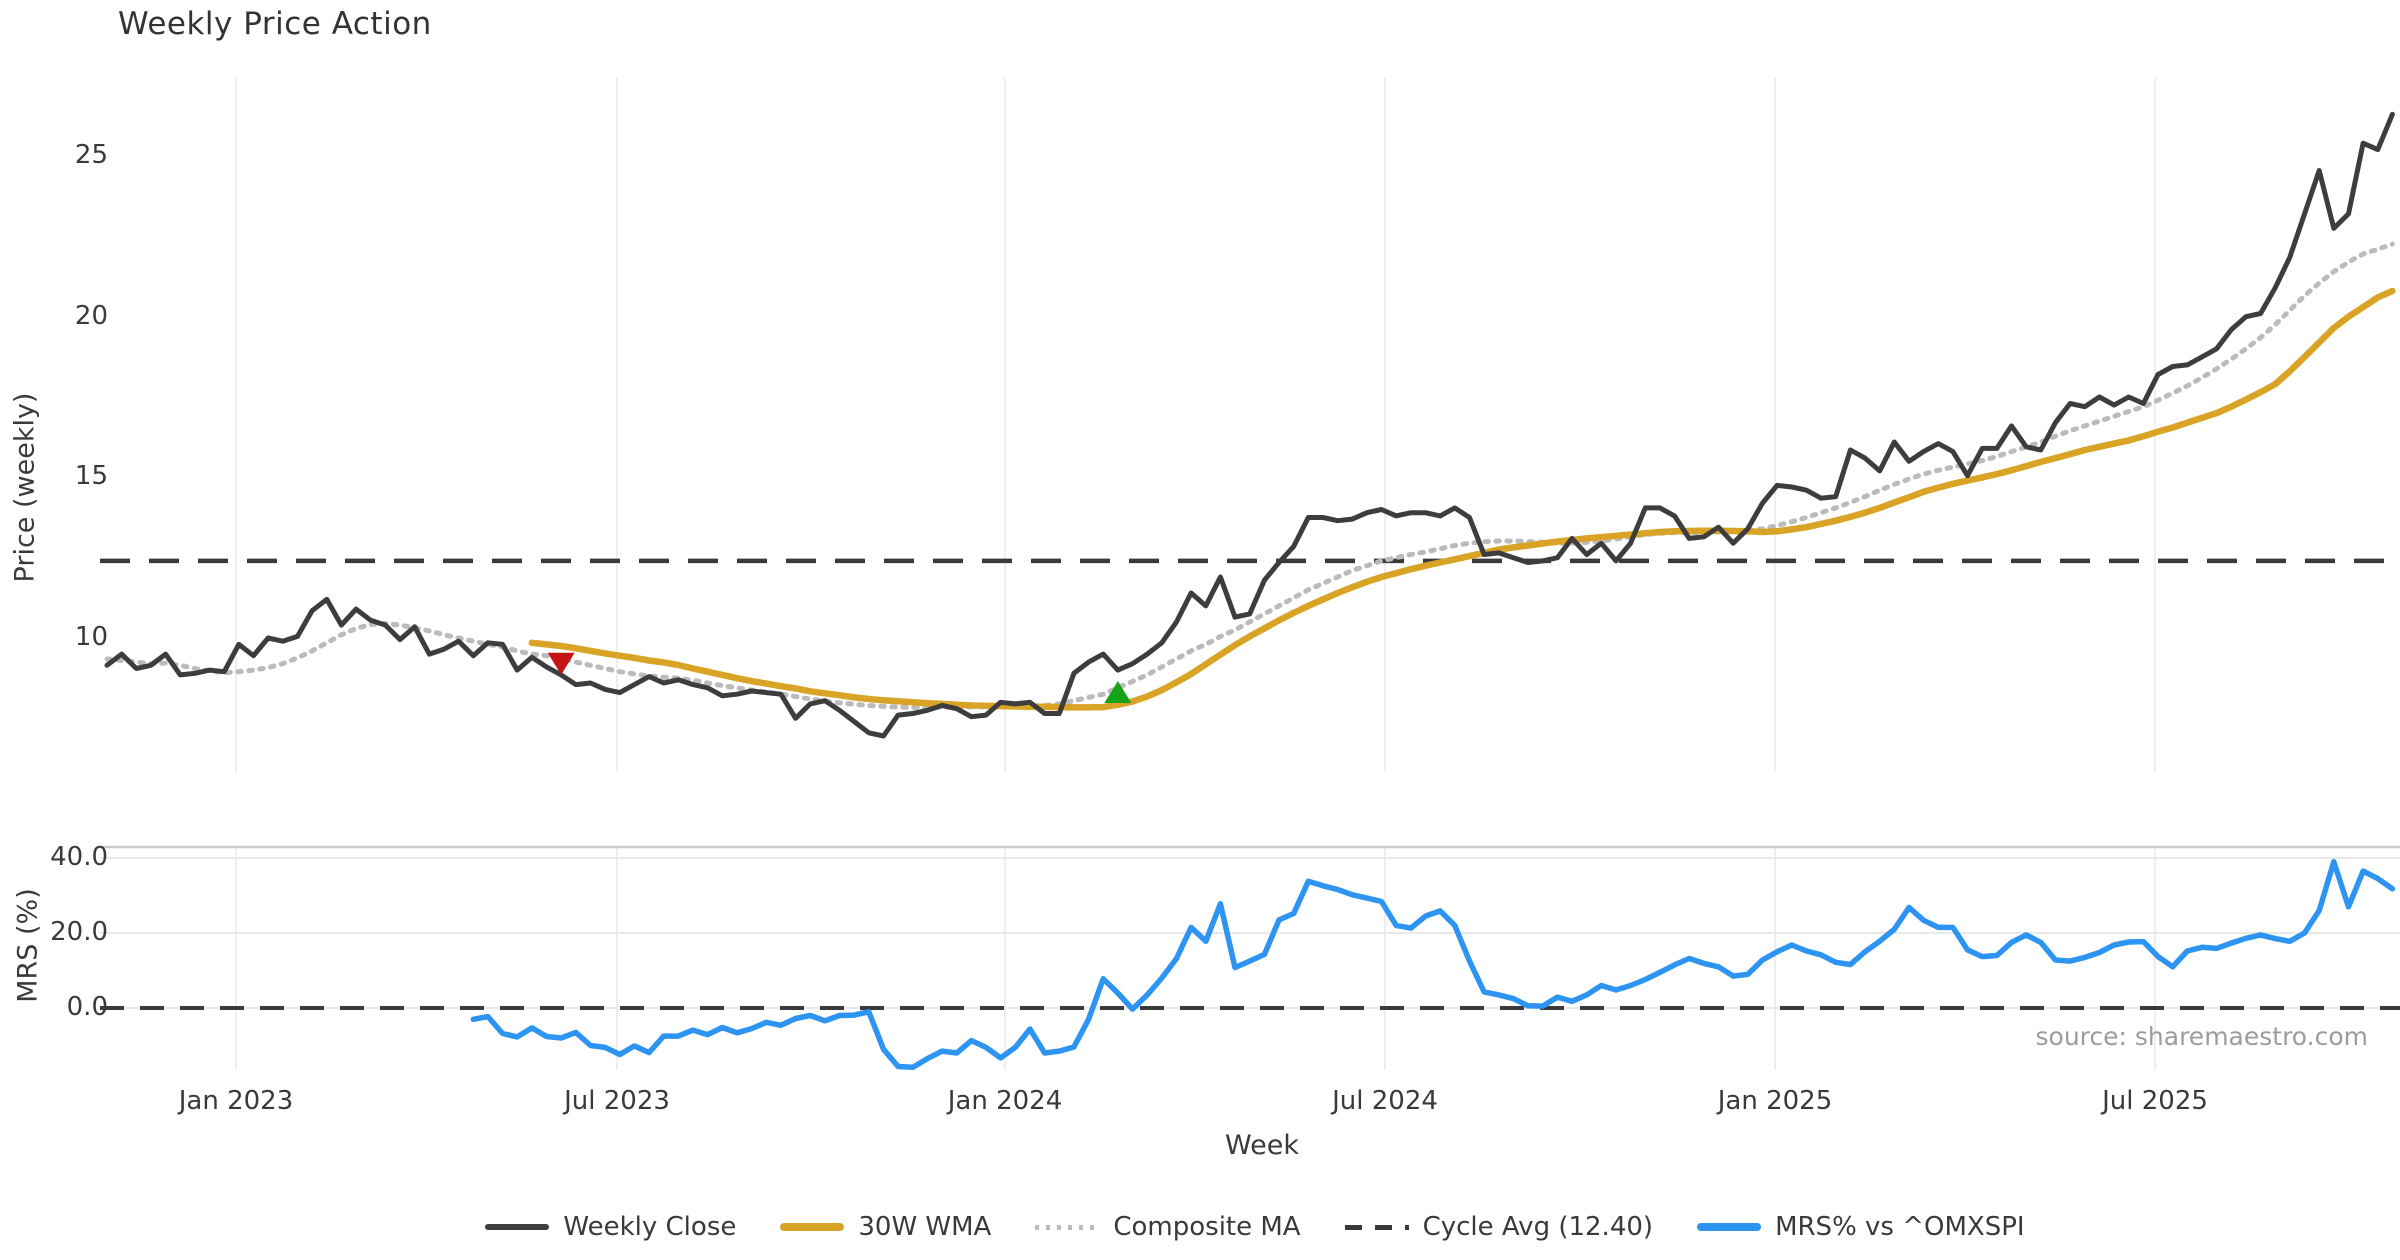  I want to click on legend-item: MRS% vs ^OMXSPI, so click(1861, 1227).